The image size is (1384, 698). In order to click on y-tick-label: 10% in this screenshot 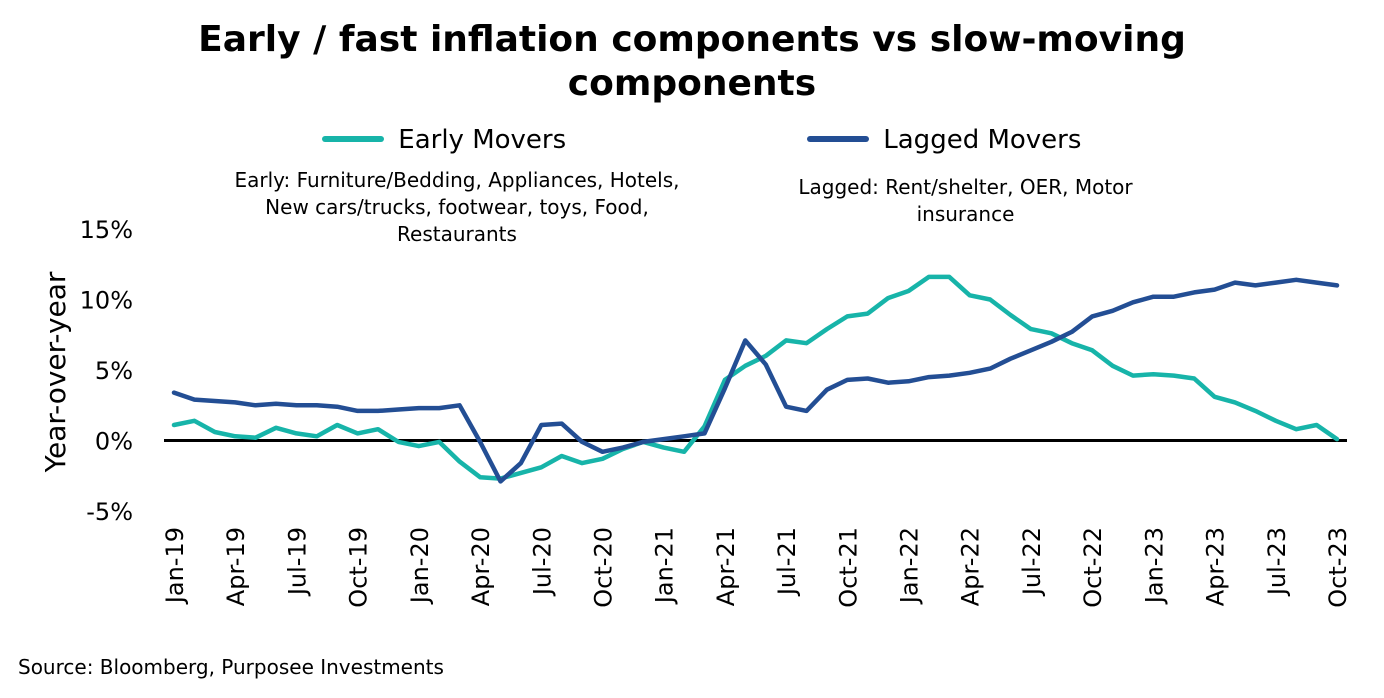, I will do `click(106, 301)`.